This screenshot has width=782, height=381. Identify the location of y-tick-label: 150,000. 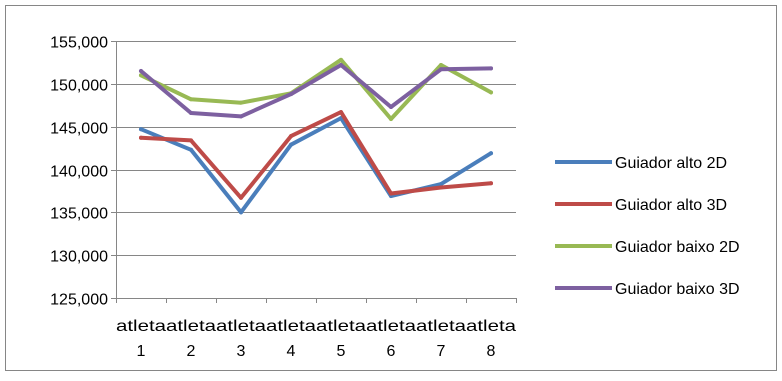
(79, 86).